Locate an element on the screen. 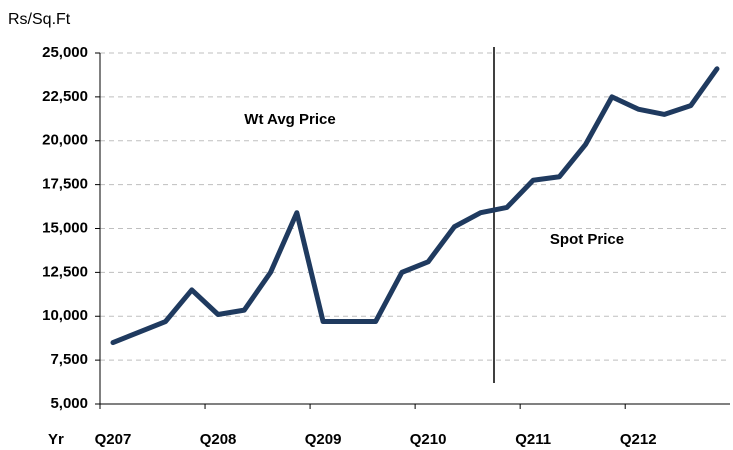 Image resolution: width=733 pixels, height=450 pixels. y-tick-label: 15,000 is located at coordinates (65, 227).